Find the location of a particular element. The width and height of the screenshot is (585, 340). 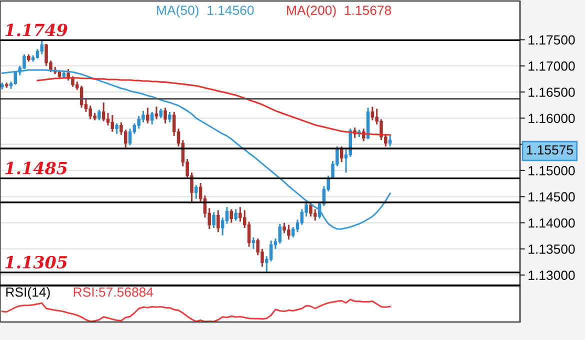

series-label: RSI:57.56884 is located at coordinates (114, 292).